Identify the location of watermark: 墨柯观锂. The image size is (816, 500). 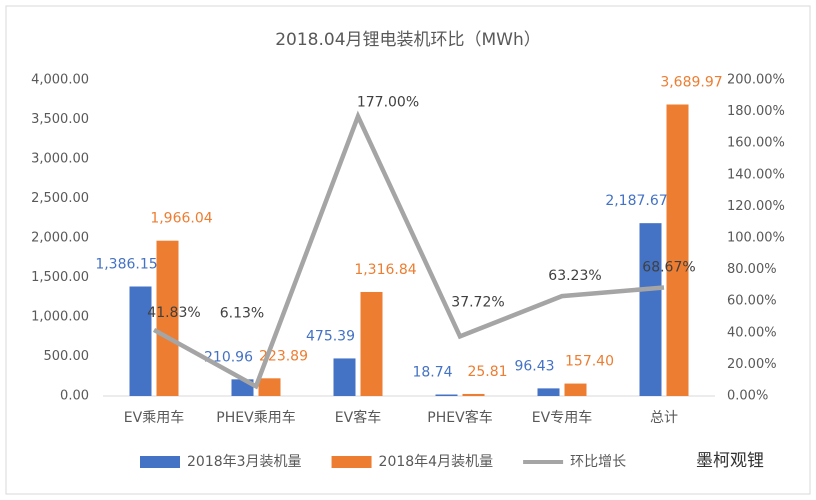
(730, 461).